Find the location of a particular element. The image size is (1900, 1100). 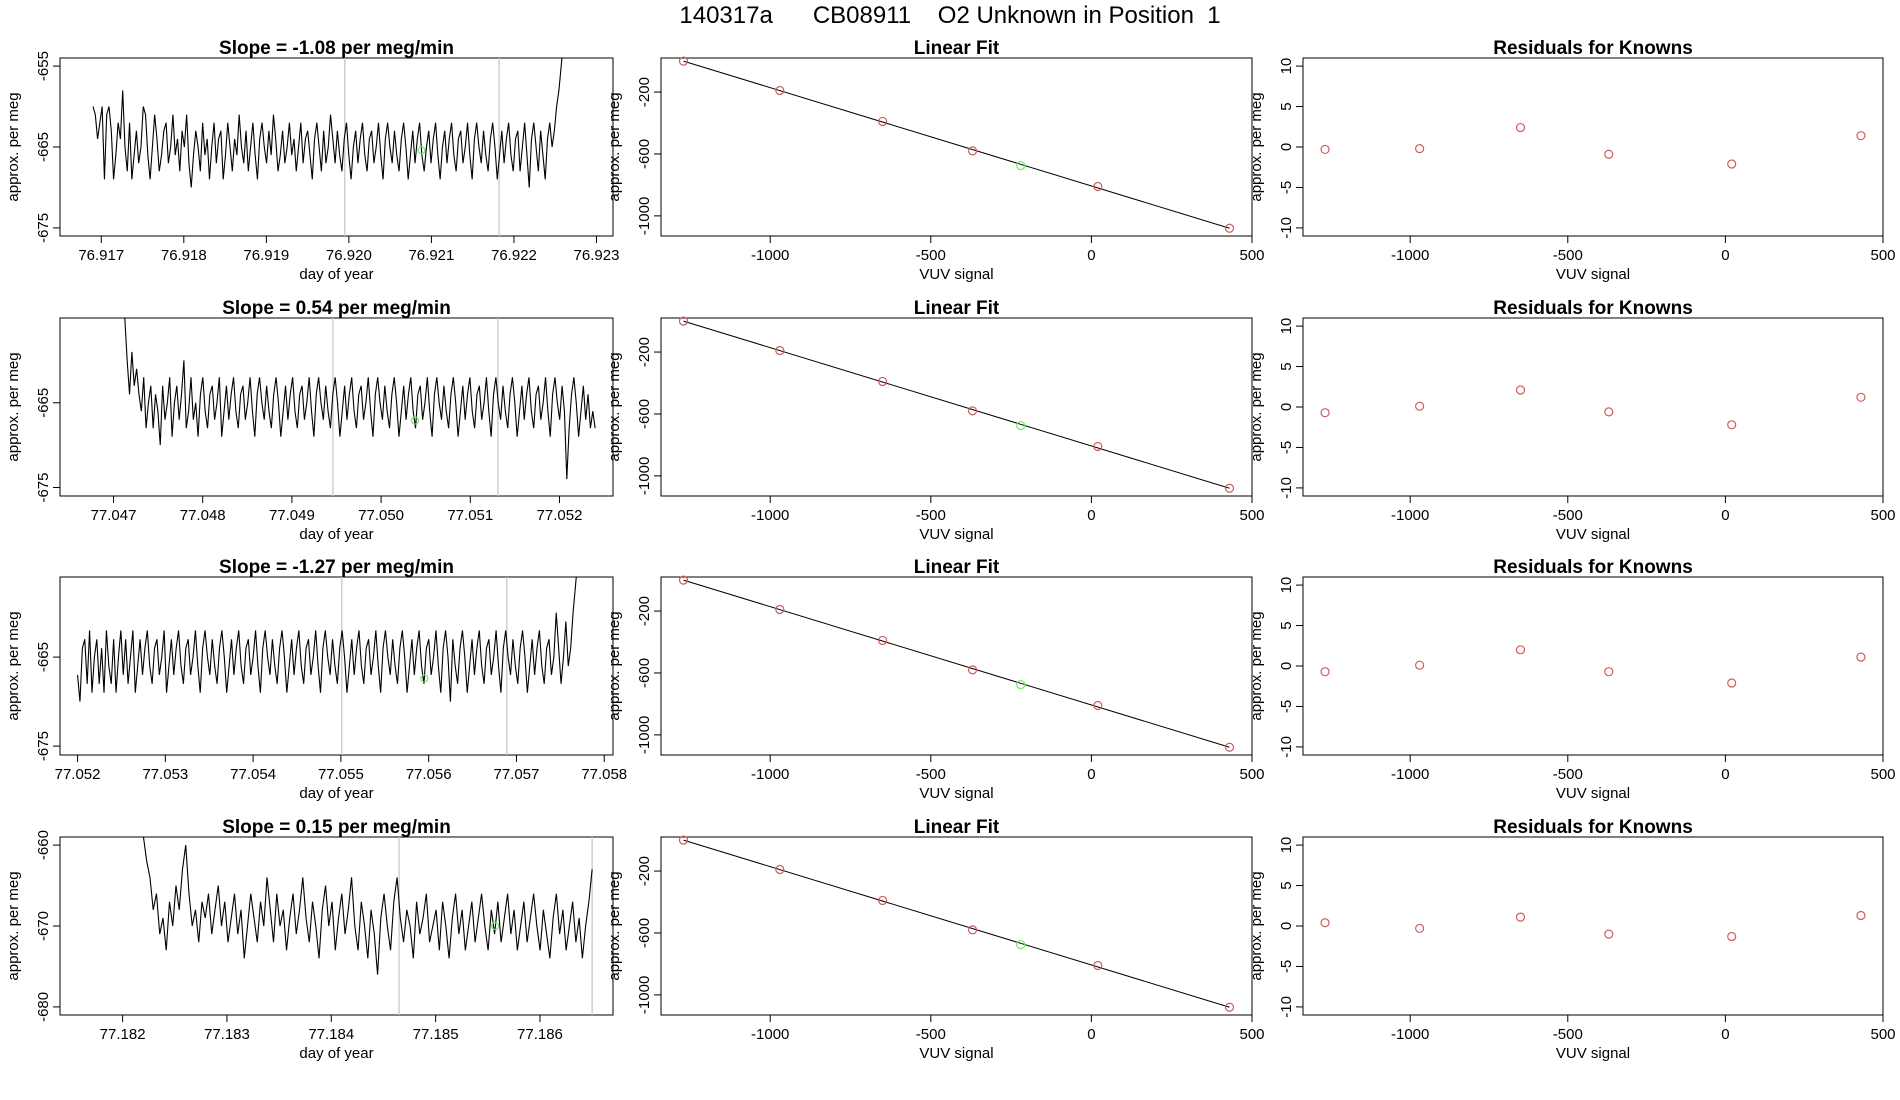

x-tick-label: 77.182 is located at coordinates (123, 1034).